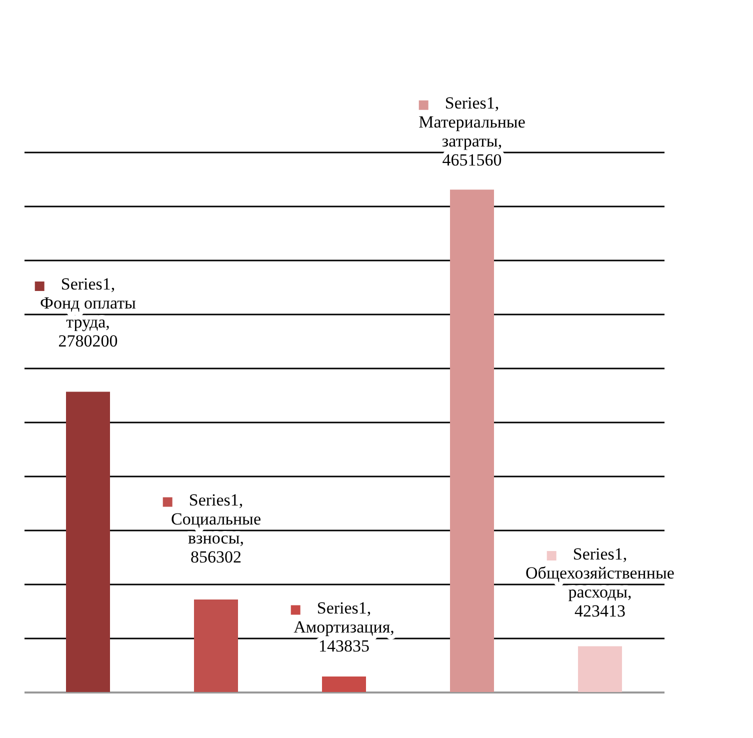 The width and height of the screenshot is (753, 738). Describe the element at coordinates (216, 528) in the screenshot. I see `data-label: Series1, Социальные взносы, 856302` at that location.